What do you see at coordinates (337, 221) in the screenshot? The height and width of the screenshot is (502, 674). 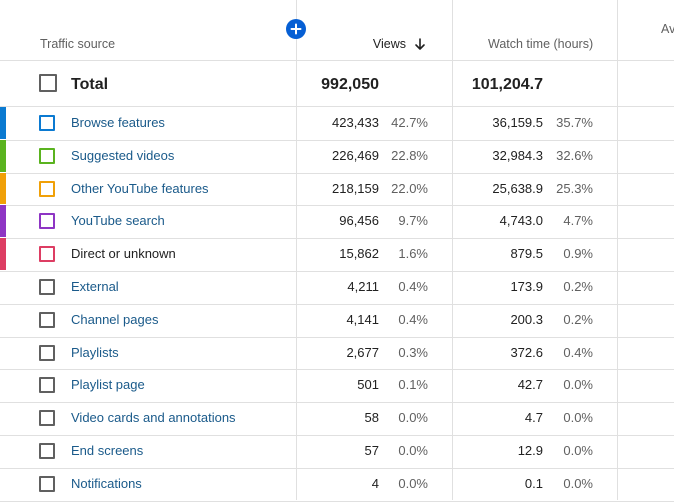 I see `table-row: YouTube search 96,456 9.7% 4,743.0 4.7%` at bounding box center [337, 221].